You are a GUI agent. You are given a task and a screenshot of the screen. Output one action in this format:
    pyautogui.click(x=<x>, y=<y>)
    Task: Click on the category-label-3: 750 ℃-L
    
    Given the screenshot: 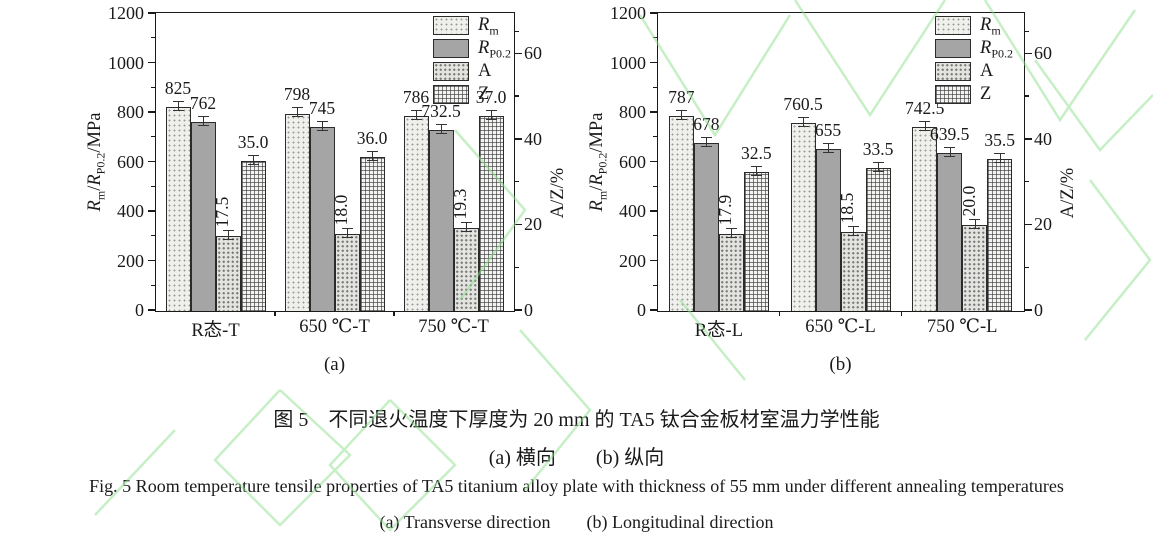 What is the action you would take?
    pyautogui.click(x=962, y=327)
    